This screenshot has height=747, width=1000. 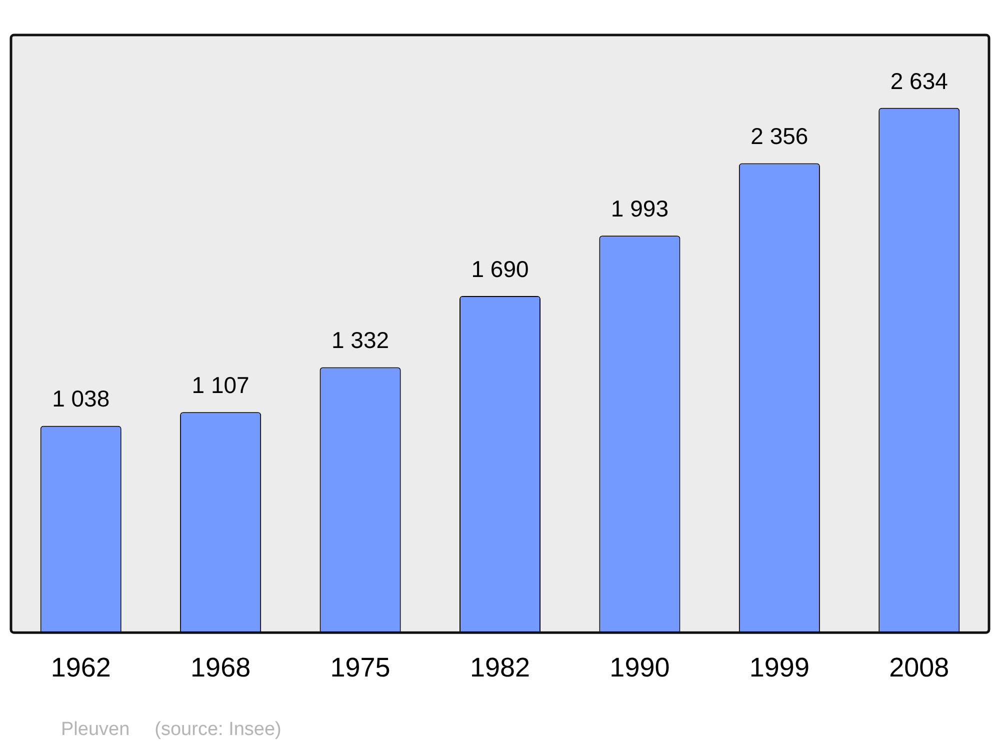 What do you see at coordinates (360, 667) in the screenshot?
I see `x-tick-label: 1975` at bounding box center [360, 667].